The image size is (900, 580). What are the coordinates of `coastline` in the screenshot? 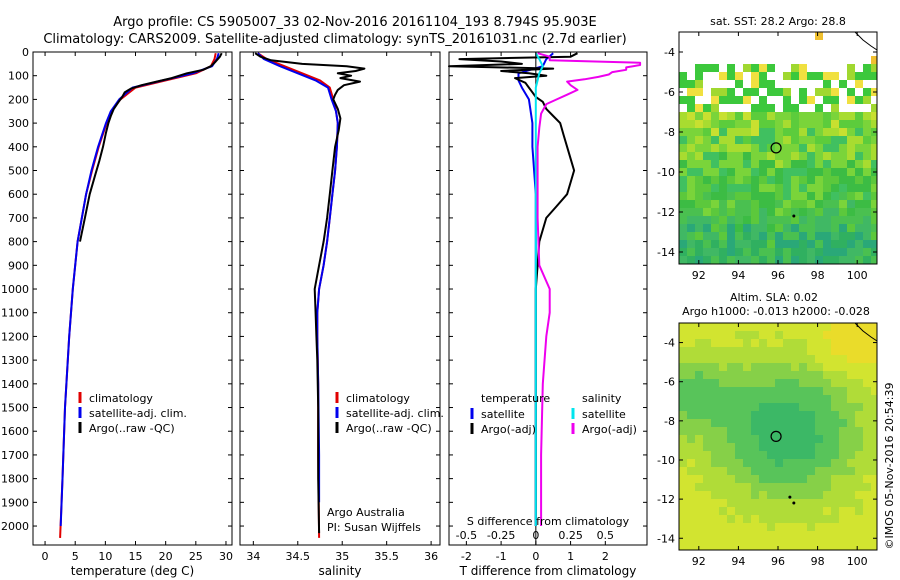 It's located at (866, 332).